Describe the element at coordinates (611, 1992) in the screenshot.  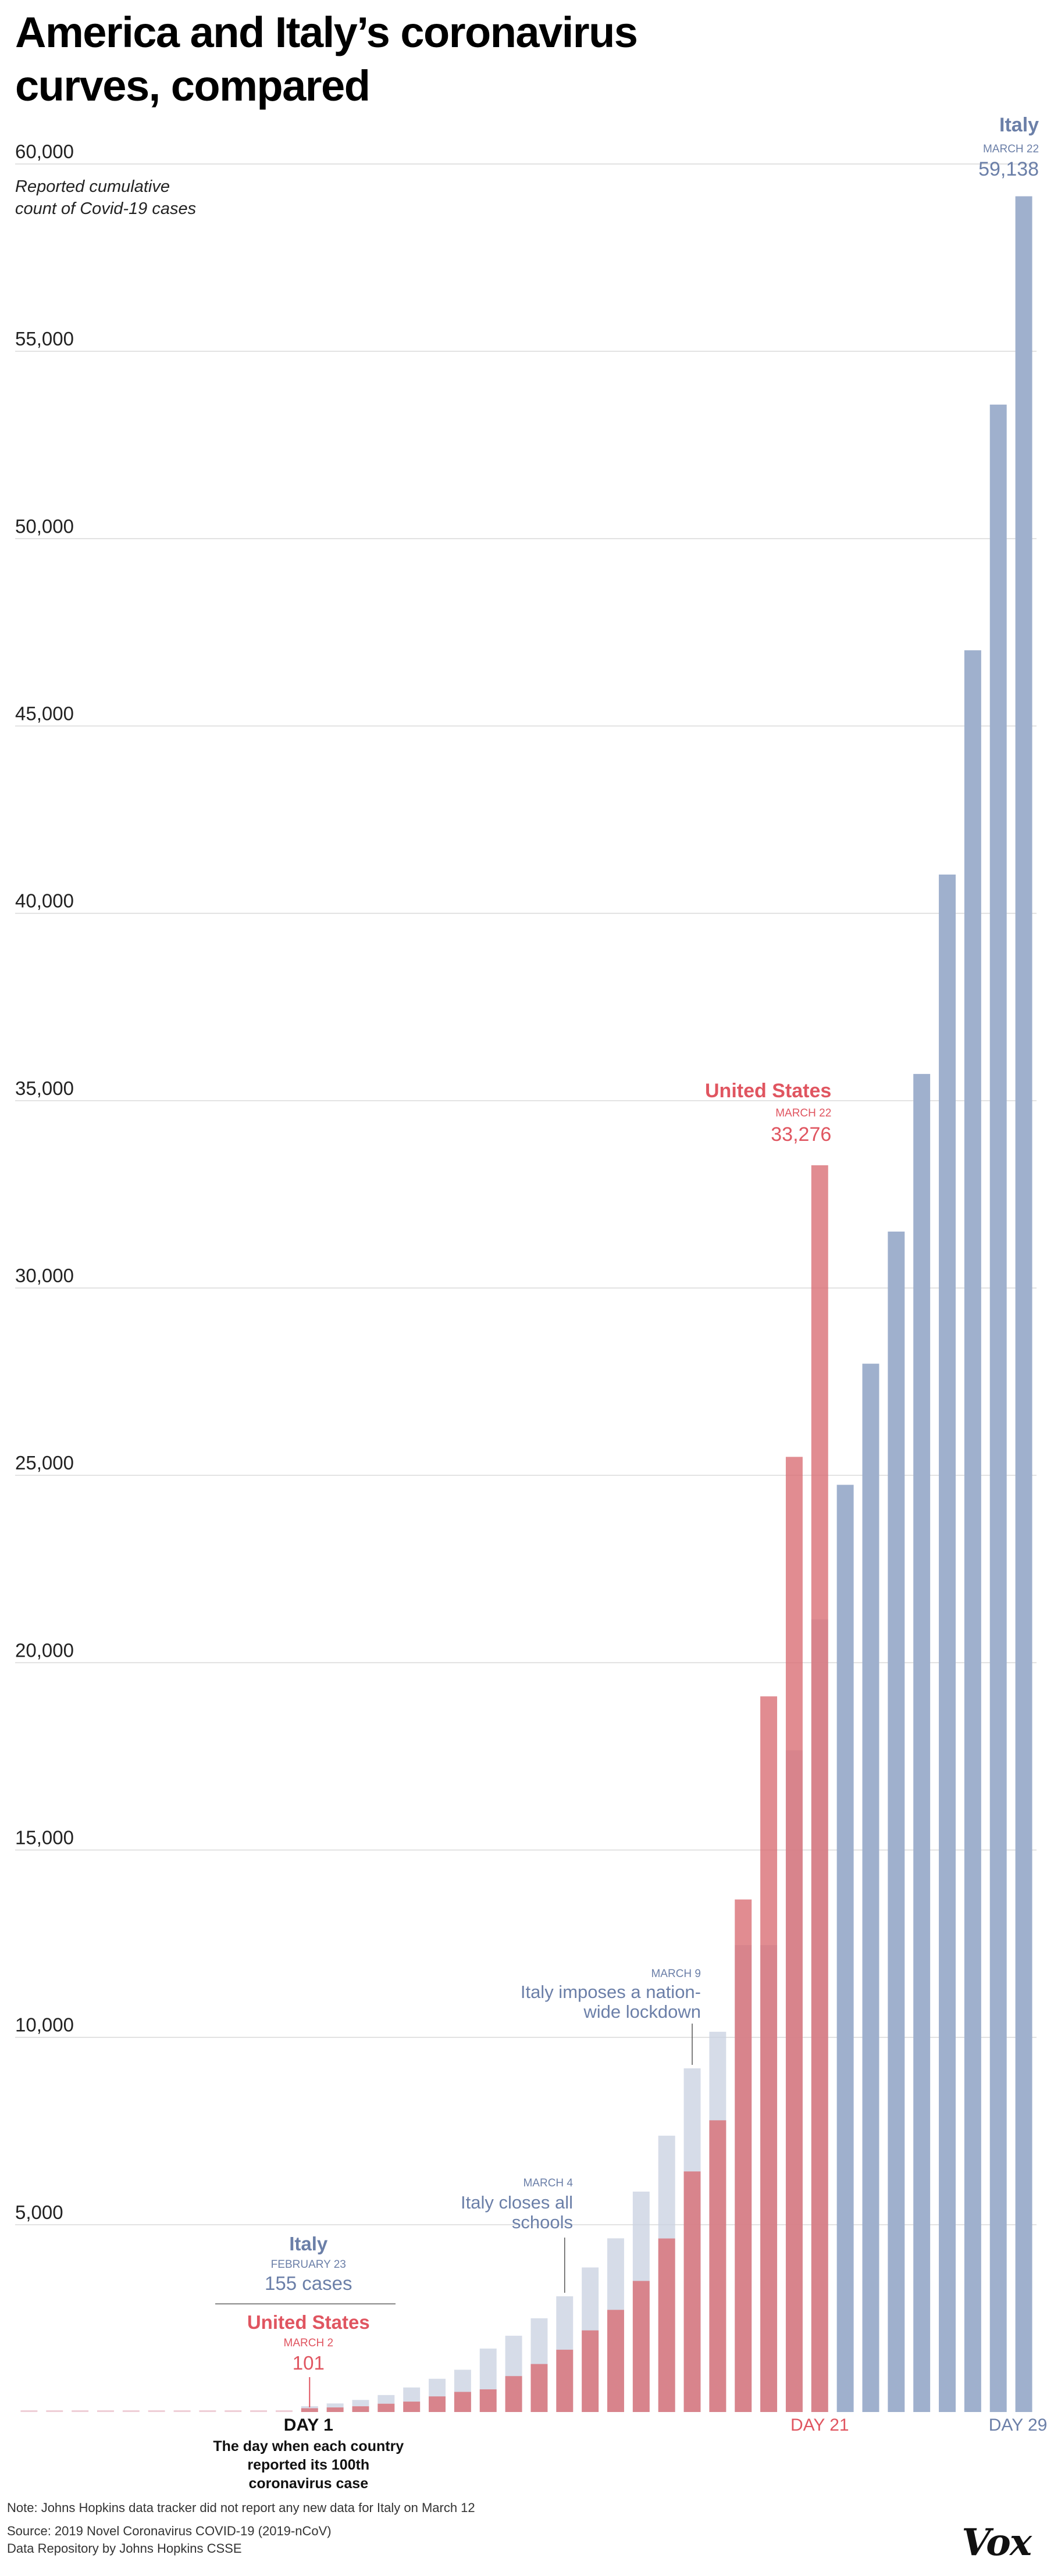
I see `lockdown-text-1: Italy imposes a nation-` at that location.